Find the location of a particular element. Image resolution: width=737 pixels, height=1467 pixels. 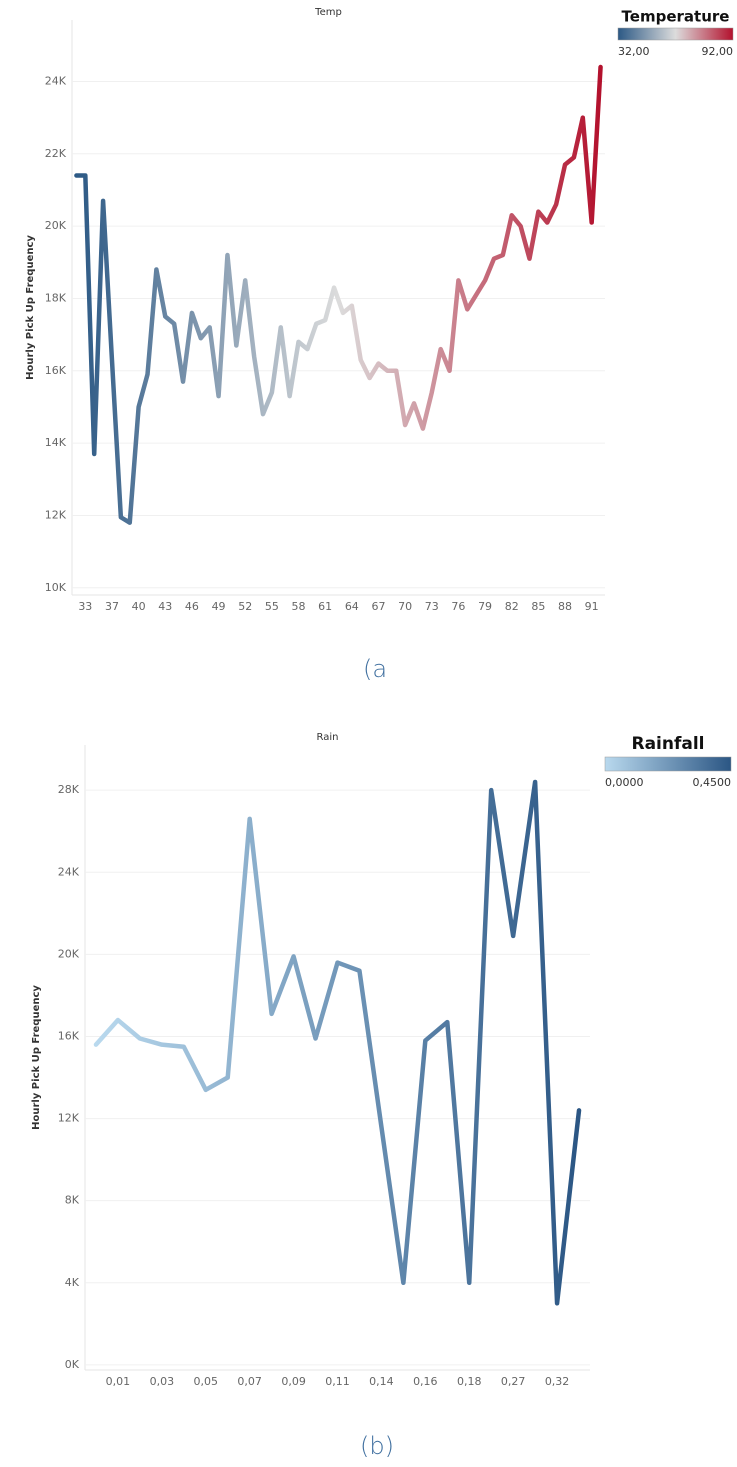

y-tick-label: 4K is located at coordinates (72, 1282).